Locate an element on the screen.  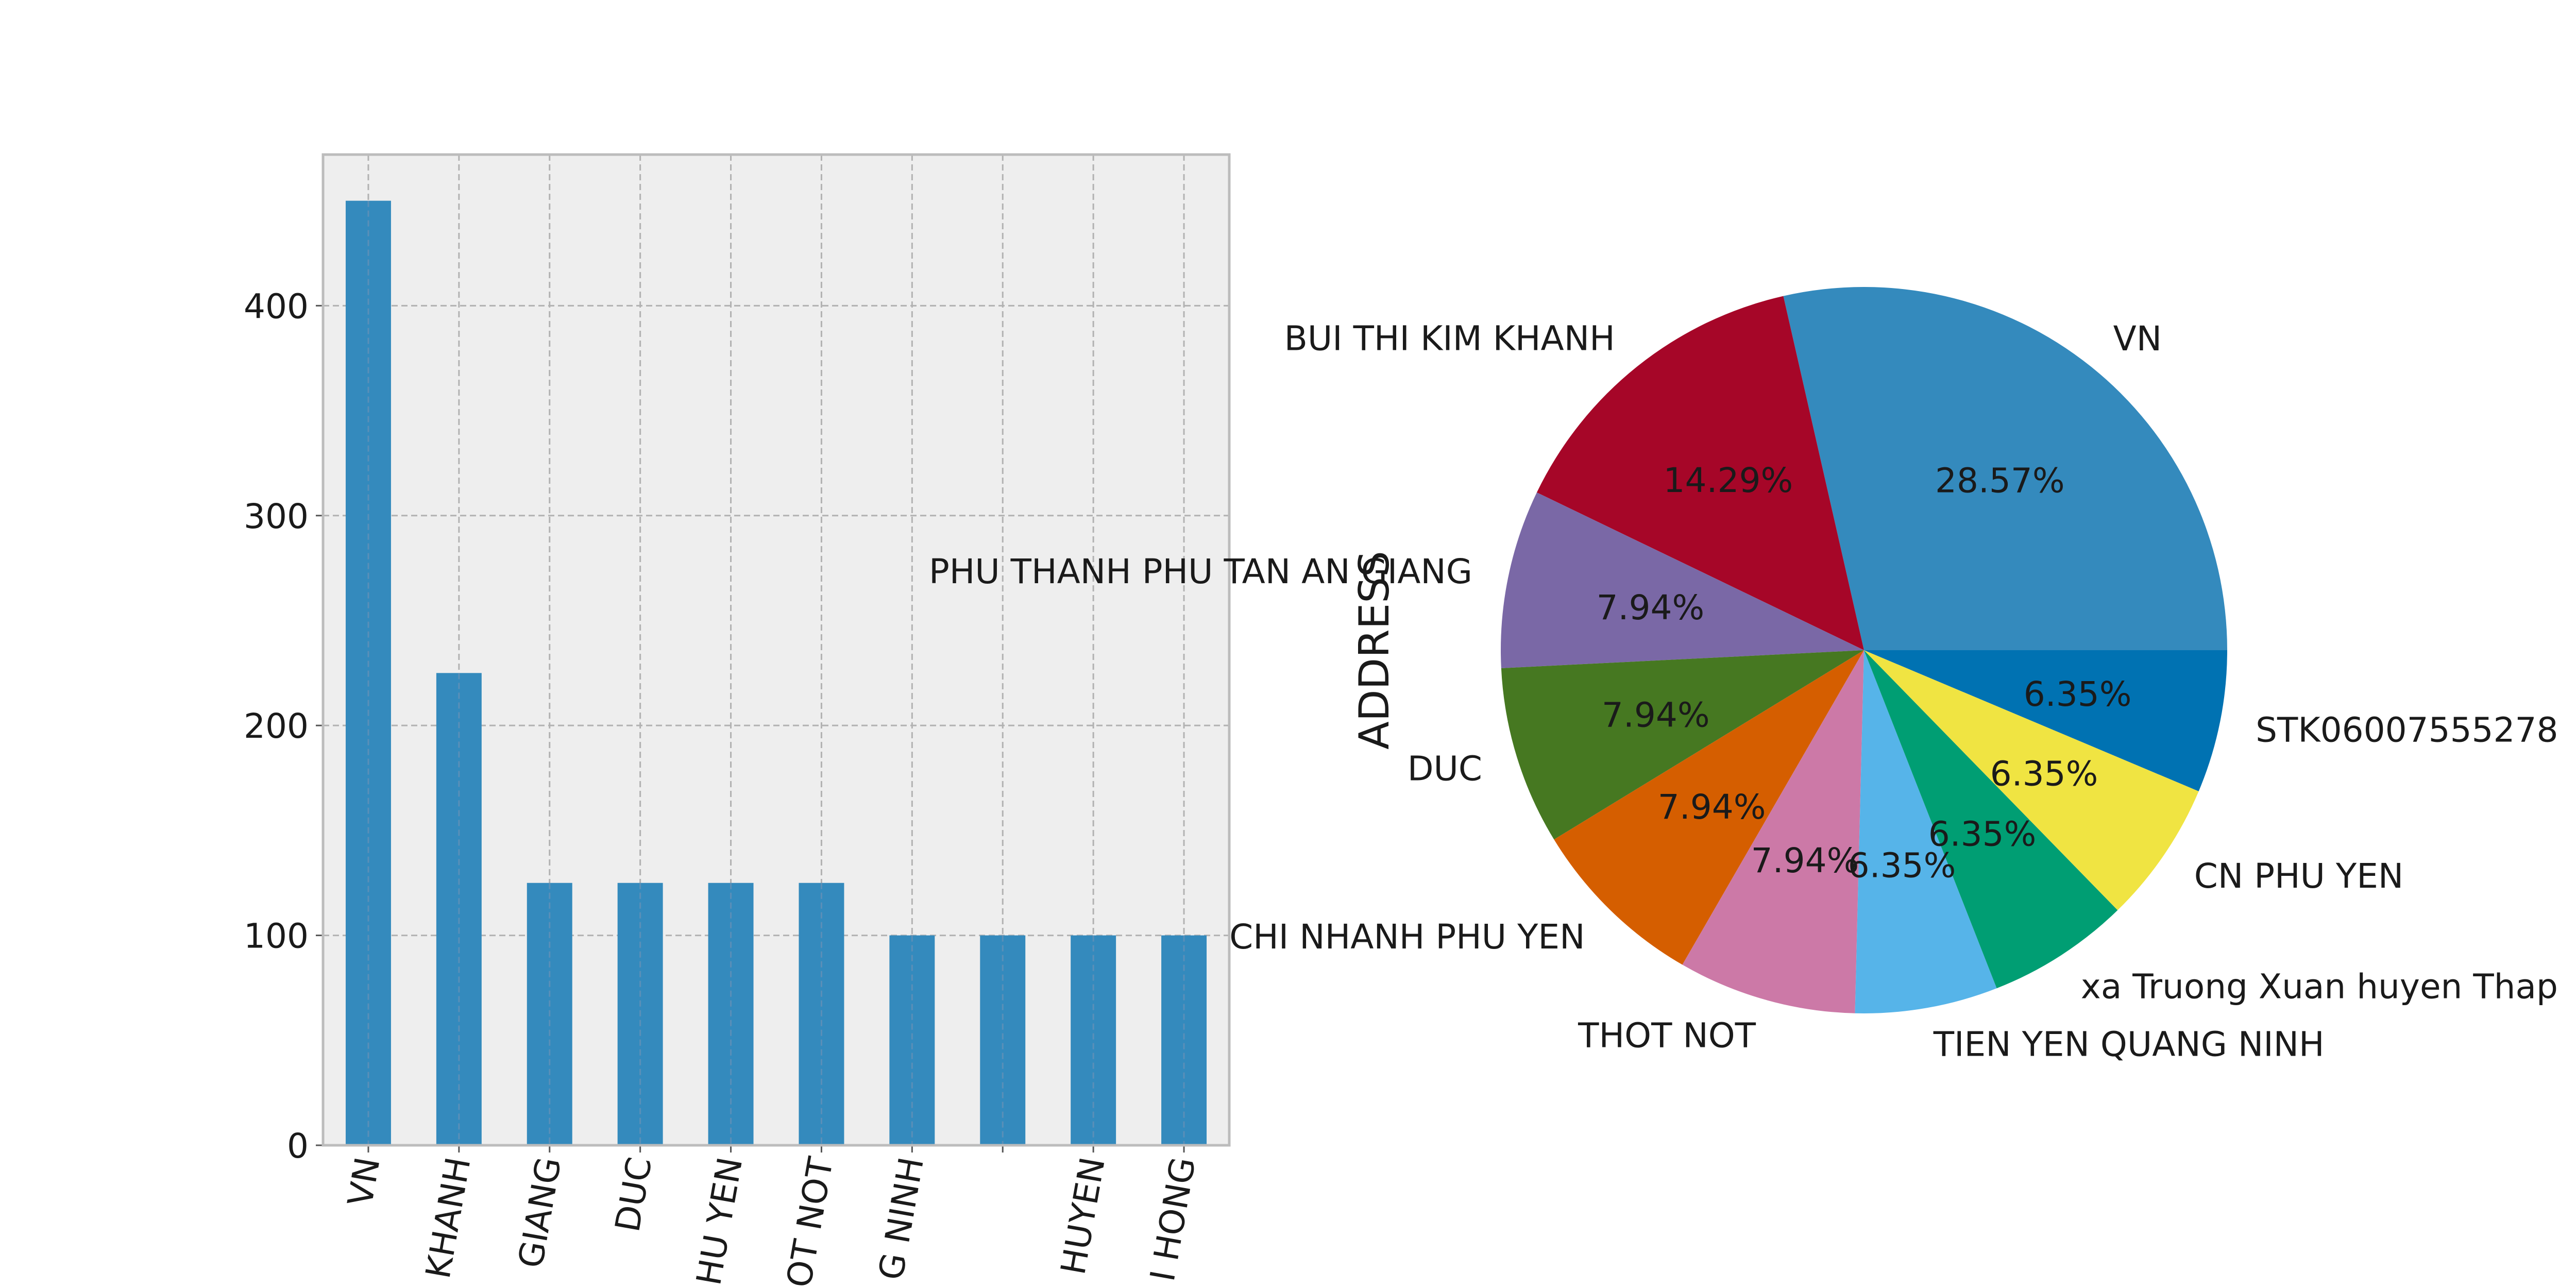
pie-slice-label: CHI NHANH PHU YEN is located at coordinates (1407, 937).